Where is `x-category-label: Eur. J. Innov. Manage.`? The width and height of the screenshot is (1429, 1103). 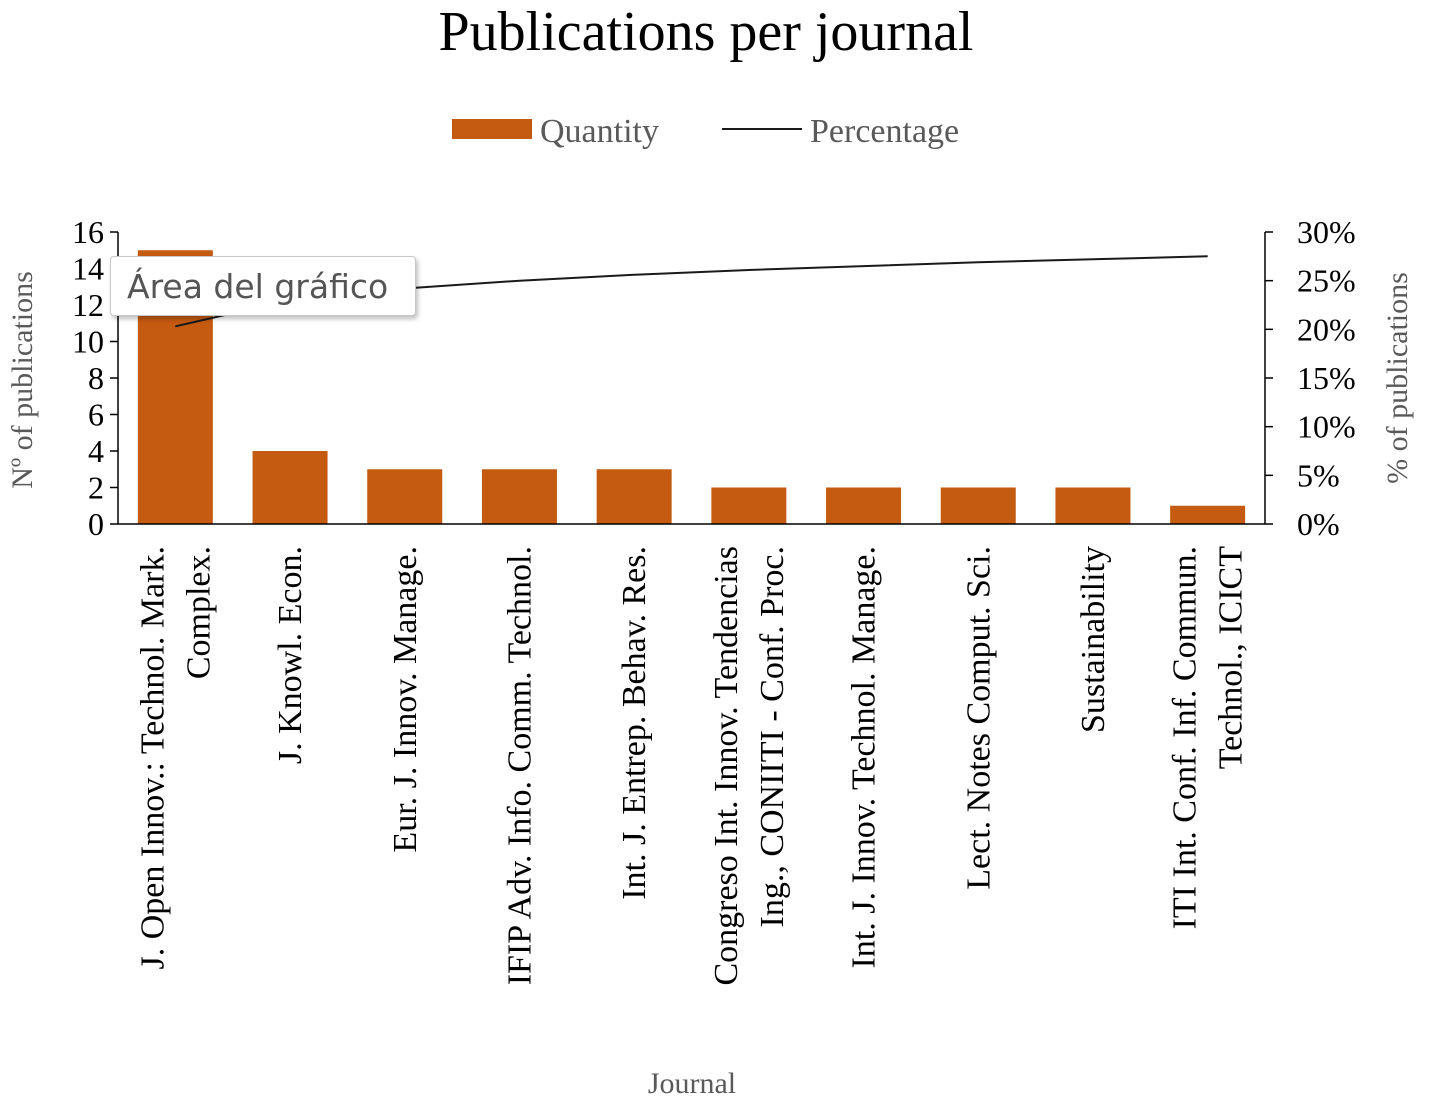 x-category-label: Eur. J. Innov. Manage. is located at coordinates (405, 699).